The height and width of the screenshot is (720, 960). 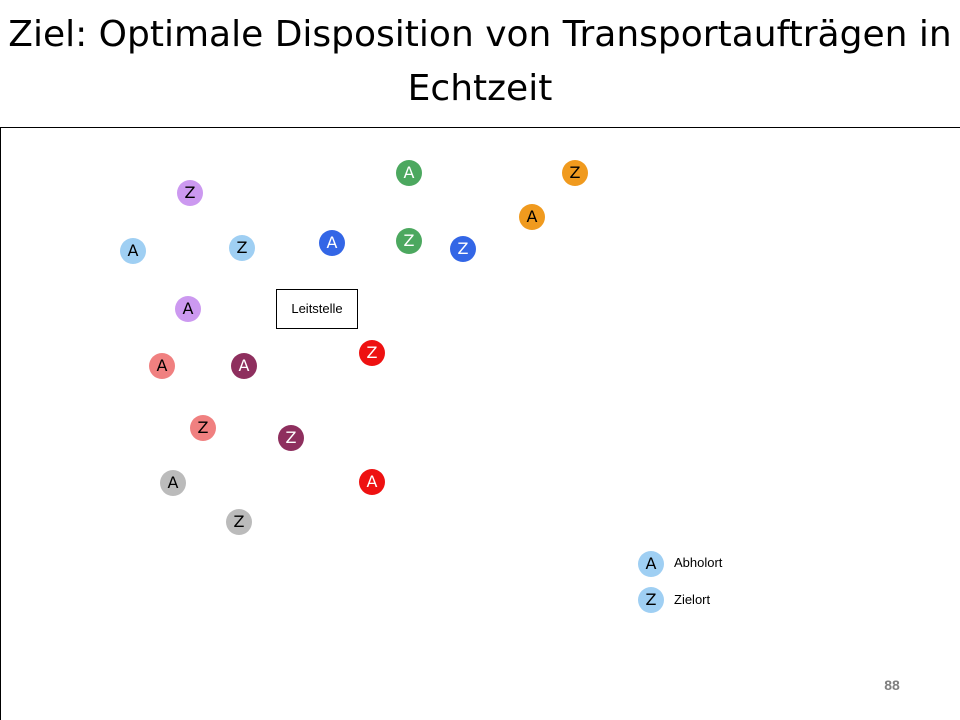 I want to click on legend-pickup-symbol: A, so click(x=651, y=564).